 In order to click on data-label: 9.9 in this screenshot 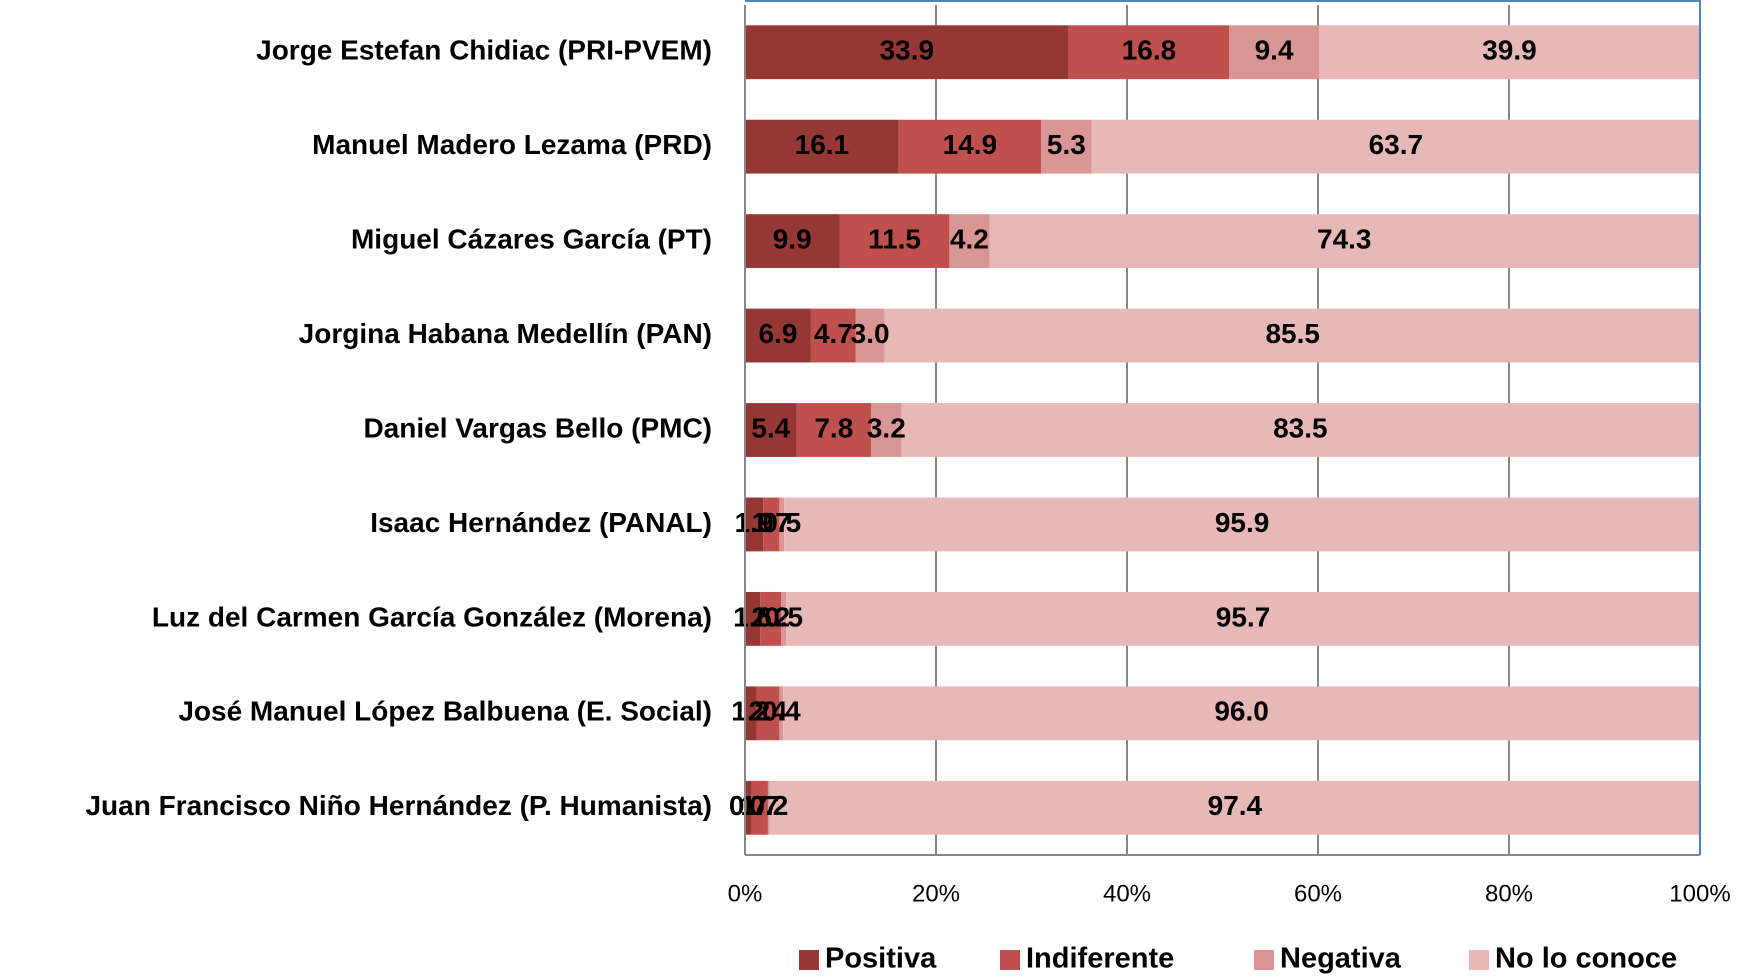, I will do `click(792, 239)`.